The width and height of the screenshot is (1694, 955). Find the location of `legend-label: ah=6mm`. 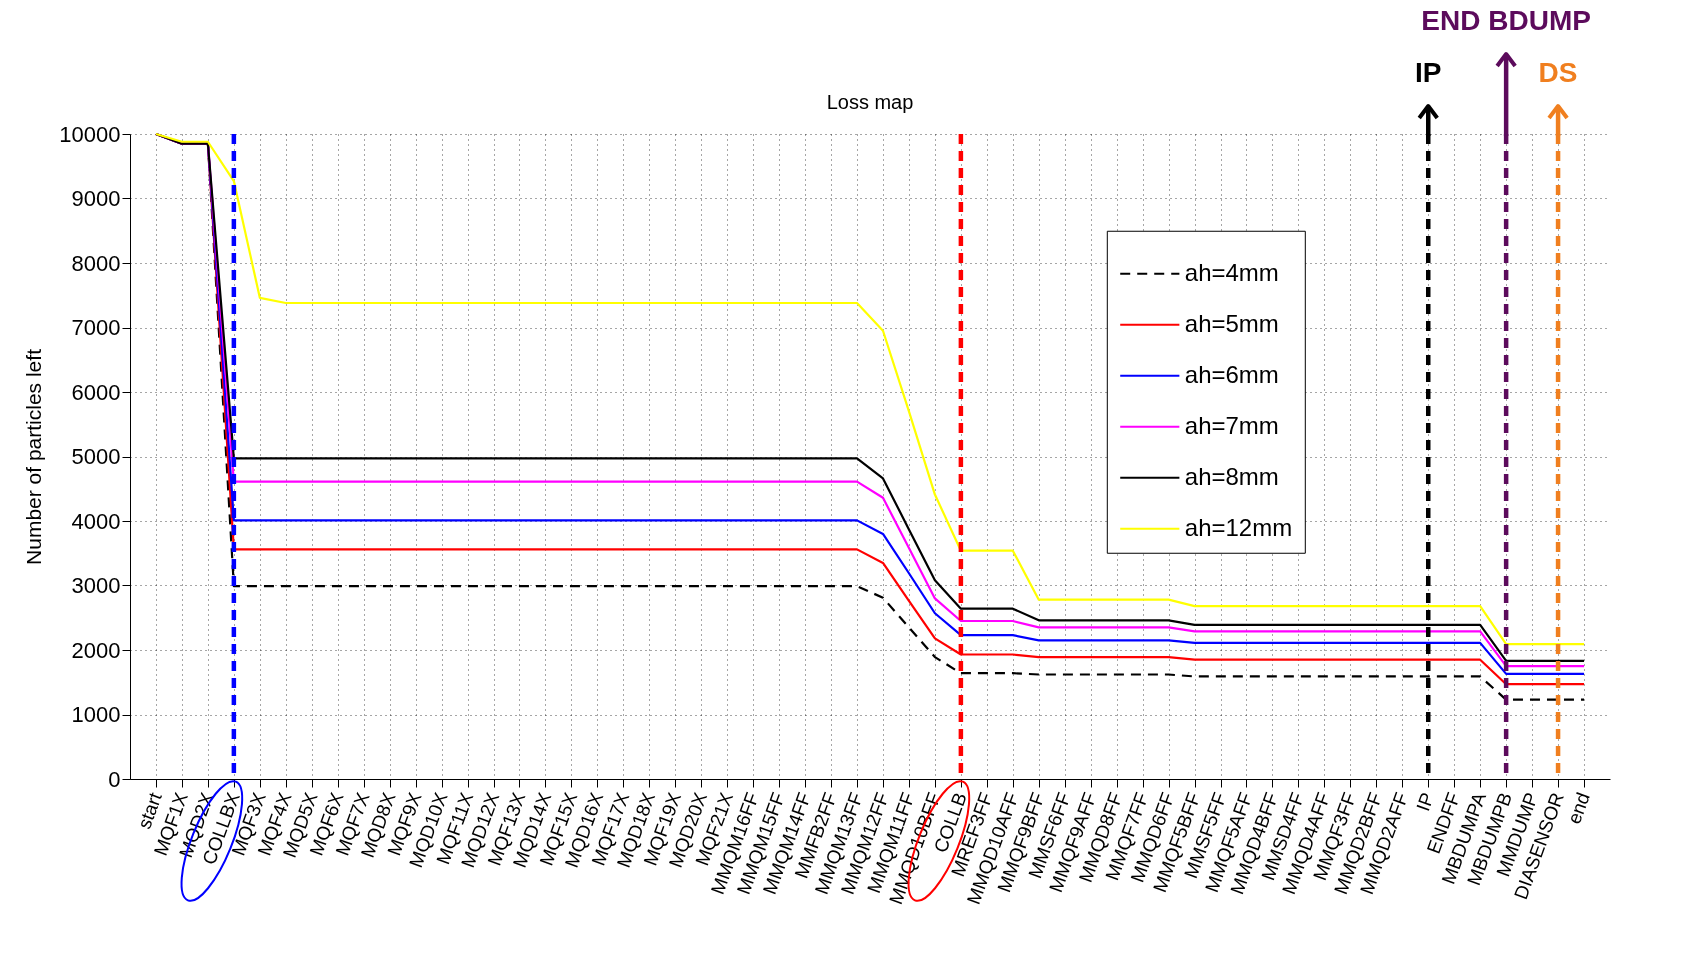

legend-label: ah=6mm is located at coordinates (1231, 374).